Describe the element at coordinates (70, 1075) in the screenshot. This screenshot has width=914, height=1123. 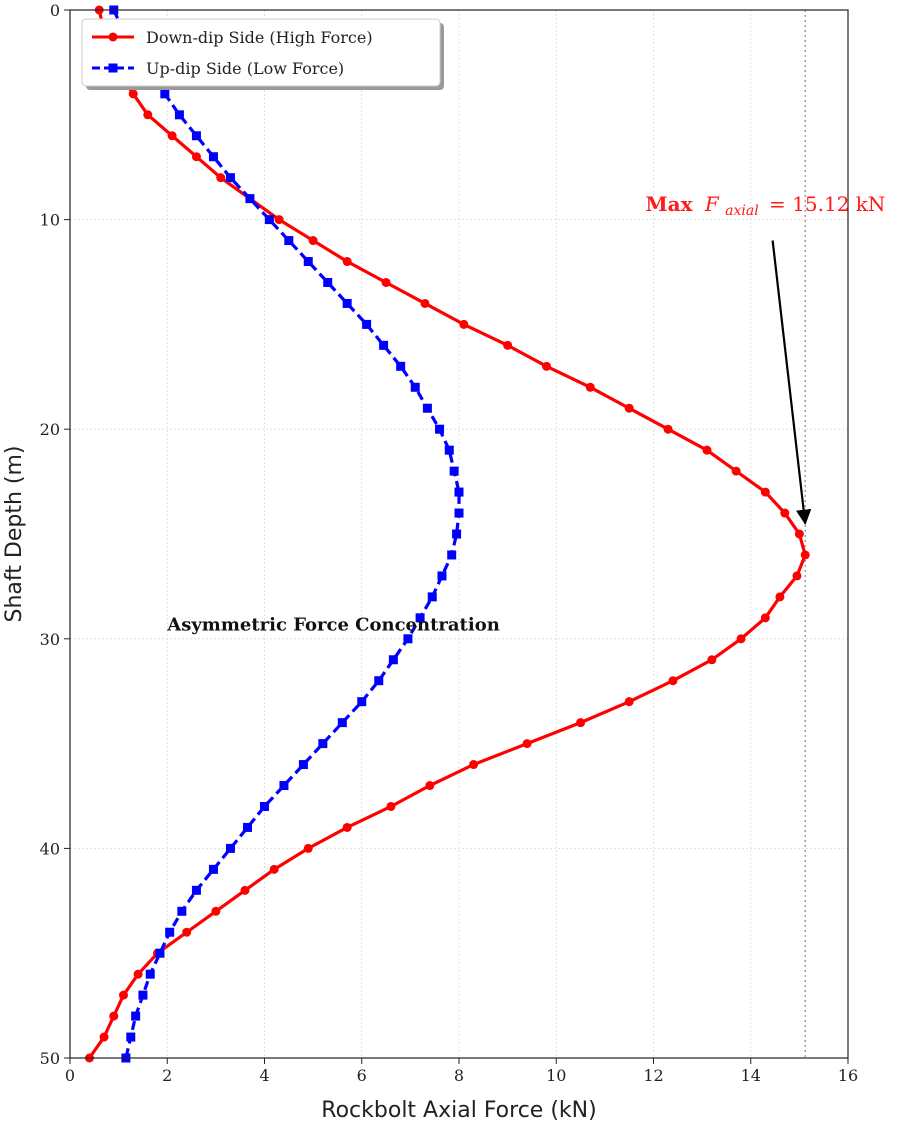
I see `x-tick-label: 0` at that location.